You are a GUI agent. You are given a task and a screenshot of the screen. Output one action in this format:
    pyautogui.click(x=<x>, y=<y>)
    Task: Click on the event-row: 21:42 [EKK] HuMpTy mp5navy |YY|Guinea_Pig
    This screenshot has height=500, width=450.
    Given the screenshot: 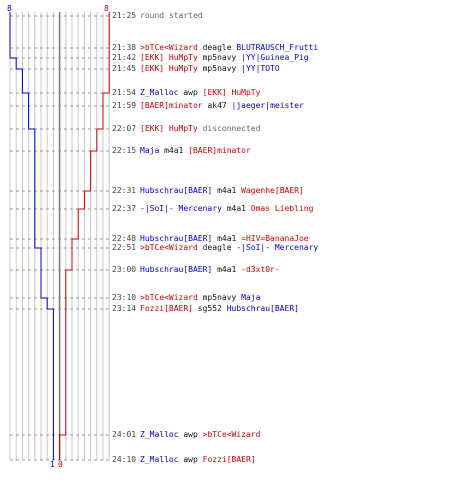 What is the action you would take?
    pyautogui.click(x=210, y=58)
    